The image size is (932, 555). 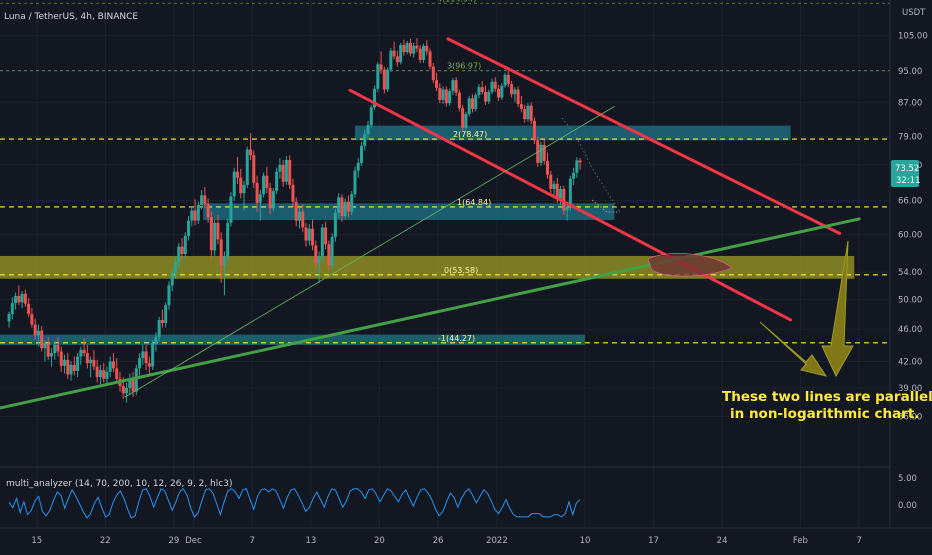 I want to click on symbol-title: Luna / TetherUS, 4h, BINANCE, so click(x=71, y=17).